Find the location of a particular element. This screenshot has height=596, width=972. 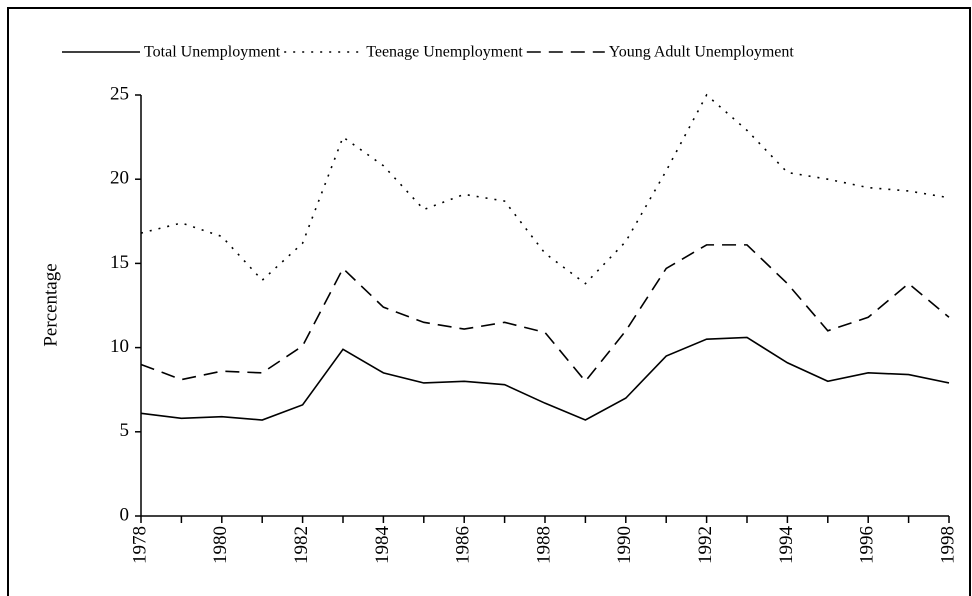

x-tick-label: 1988 is located at coordinates (543, 545).